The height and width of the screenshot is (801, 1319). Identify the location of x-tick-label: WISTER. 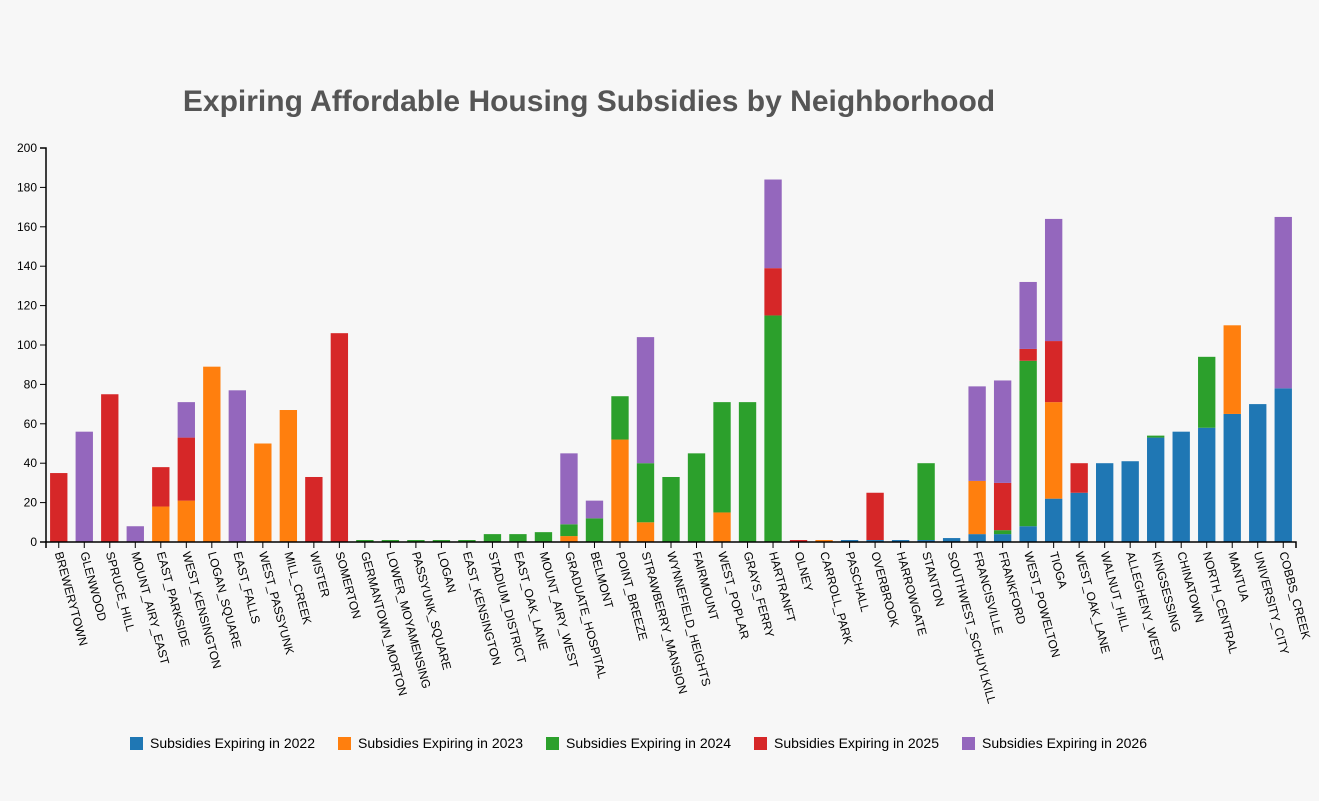
(320, 574).